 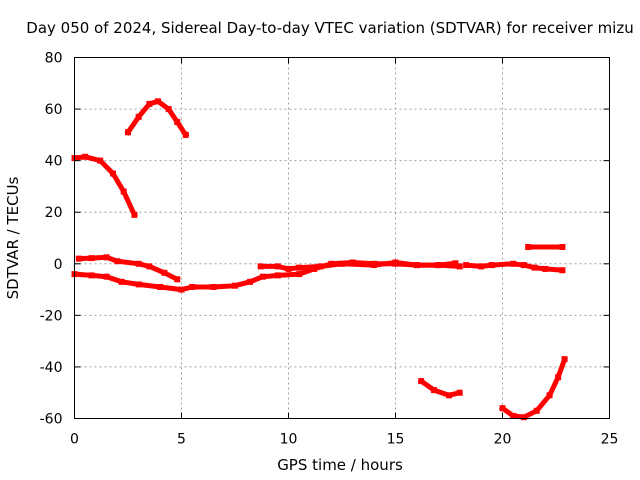 What do you see at coordinates (58, 265) in the screenshot?
I see `y-tick-label: 0` at bounding box center [58, 265].